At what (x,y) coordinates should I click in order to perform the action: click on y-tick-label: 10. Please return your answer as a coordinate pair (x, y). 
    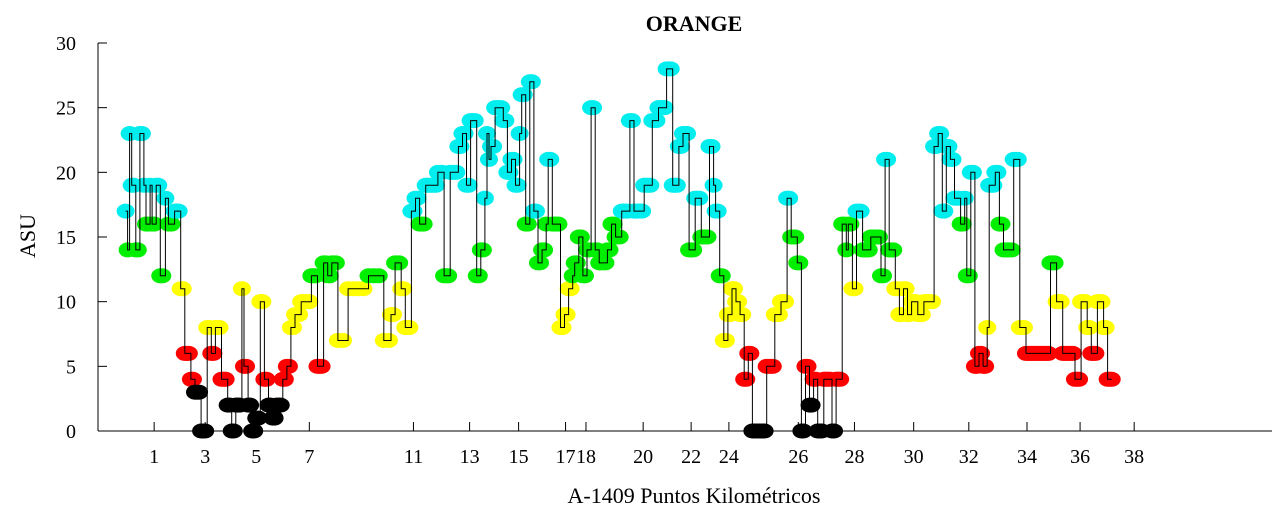
    Looking at the image, I should click on (66, 303).